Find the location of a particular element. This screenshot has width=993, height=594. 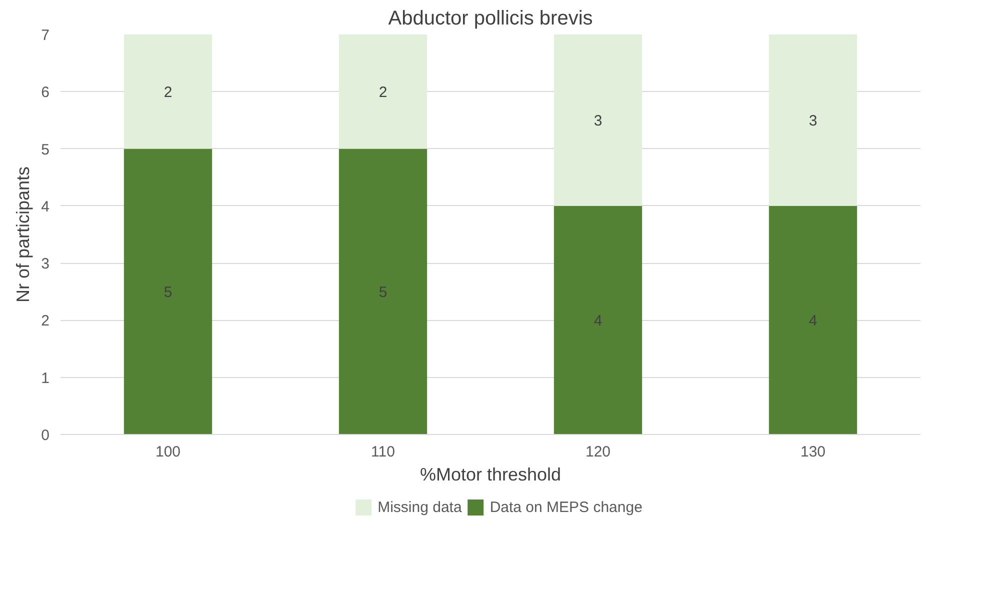

y-tick-label: 6 is located at coordinates (45, 93).